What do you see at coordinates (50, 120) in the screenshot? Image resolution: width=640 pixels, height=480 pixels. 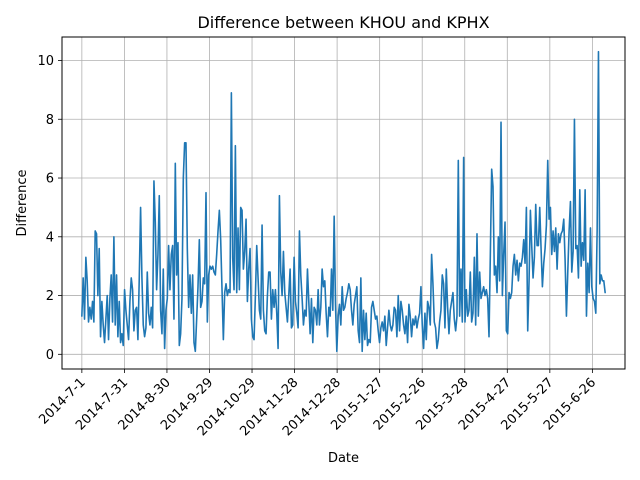 I see `y-tick-label: 8` at bounding box center [50, 120].